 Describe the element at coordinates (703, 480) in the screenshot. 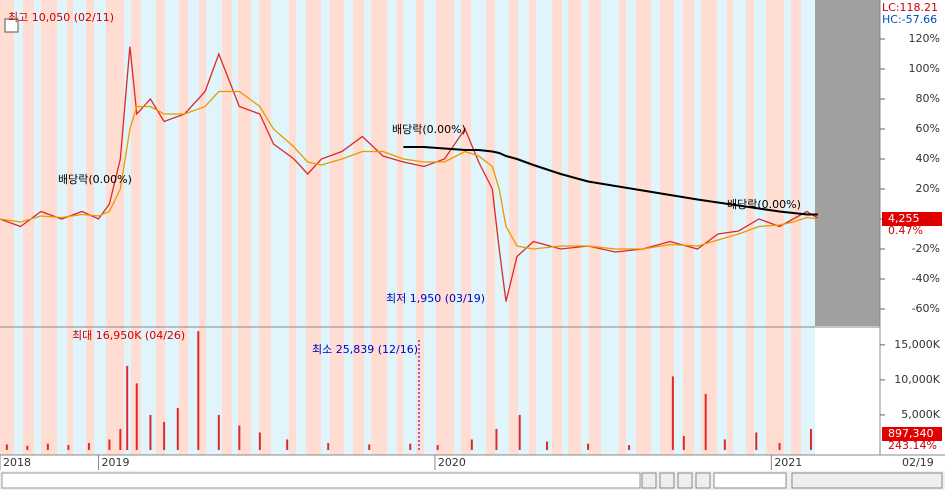

I see `forward-button` at that location.